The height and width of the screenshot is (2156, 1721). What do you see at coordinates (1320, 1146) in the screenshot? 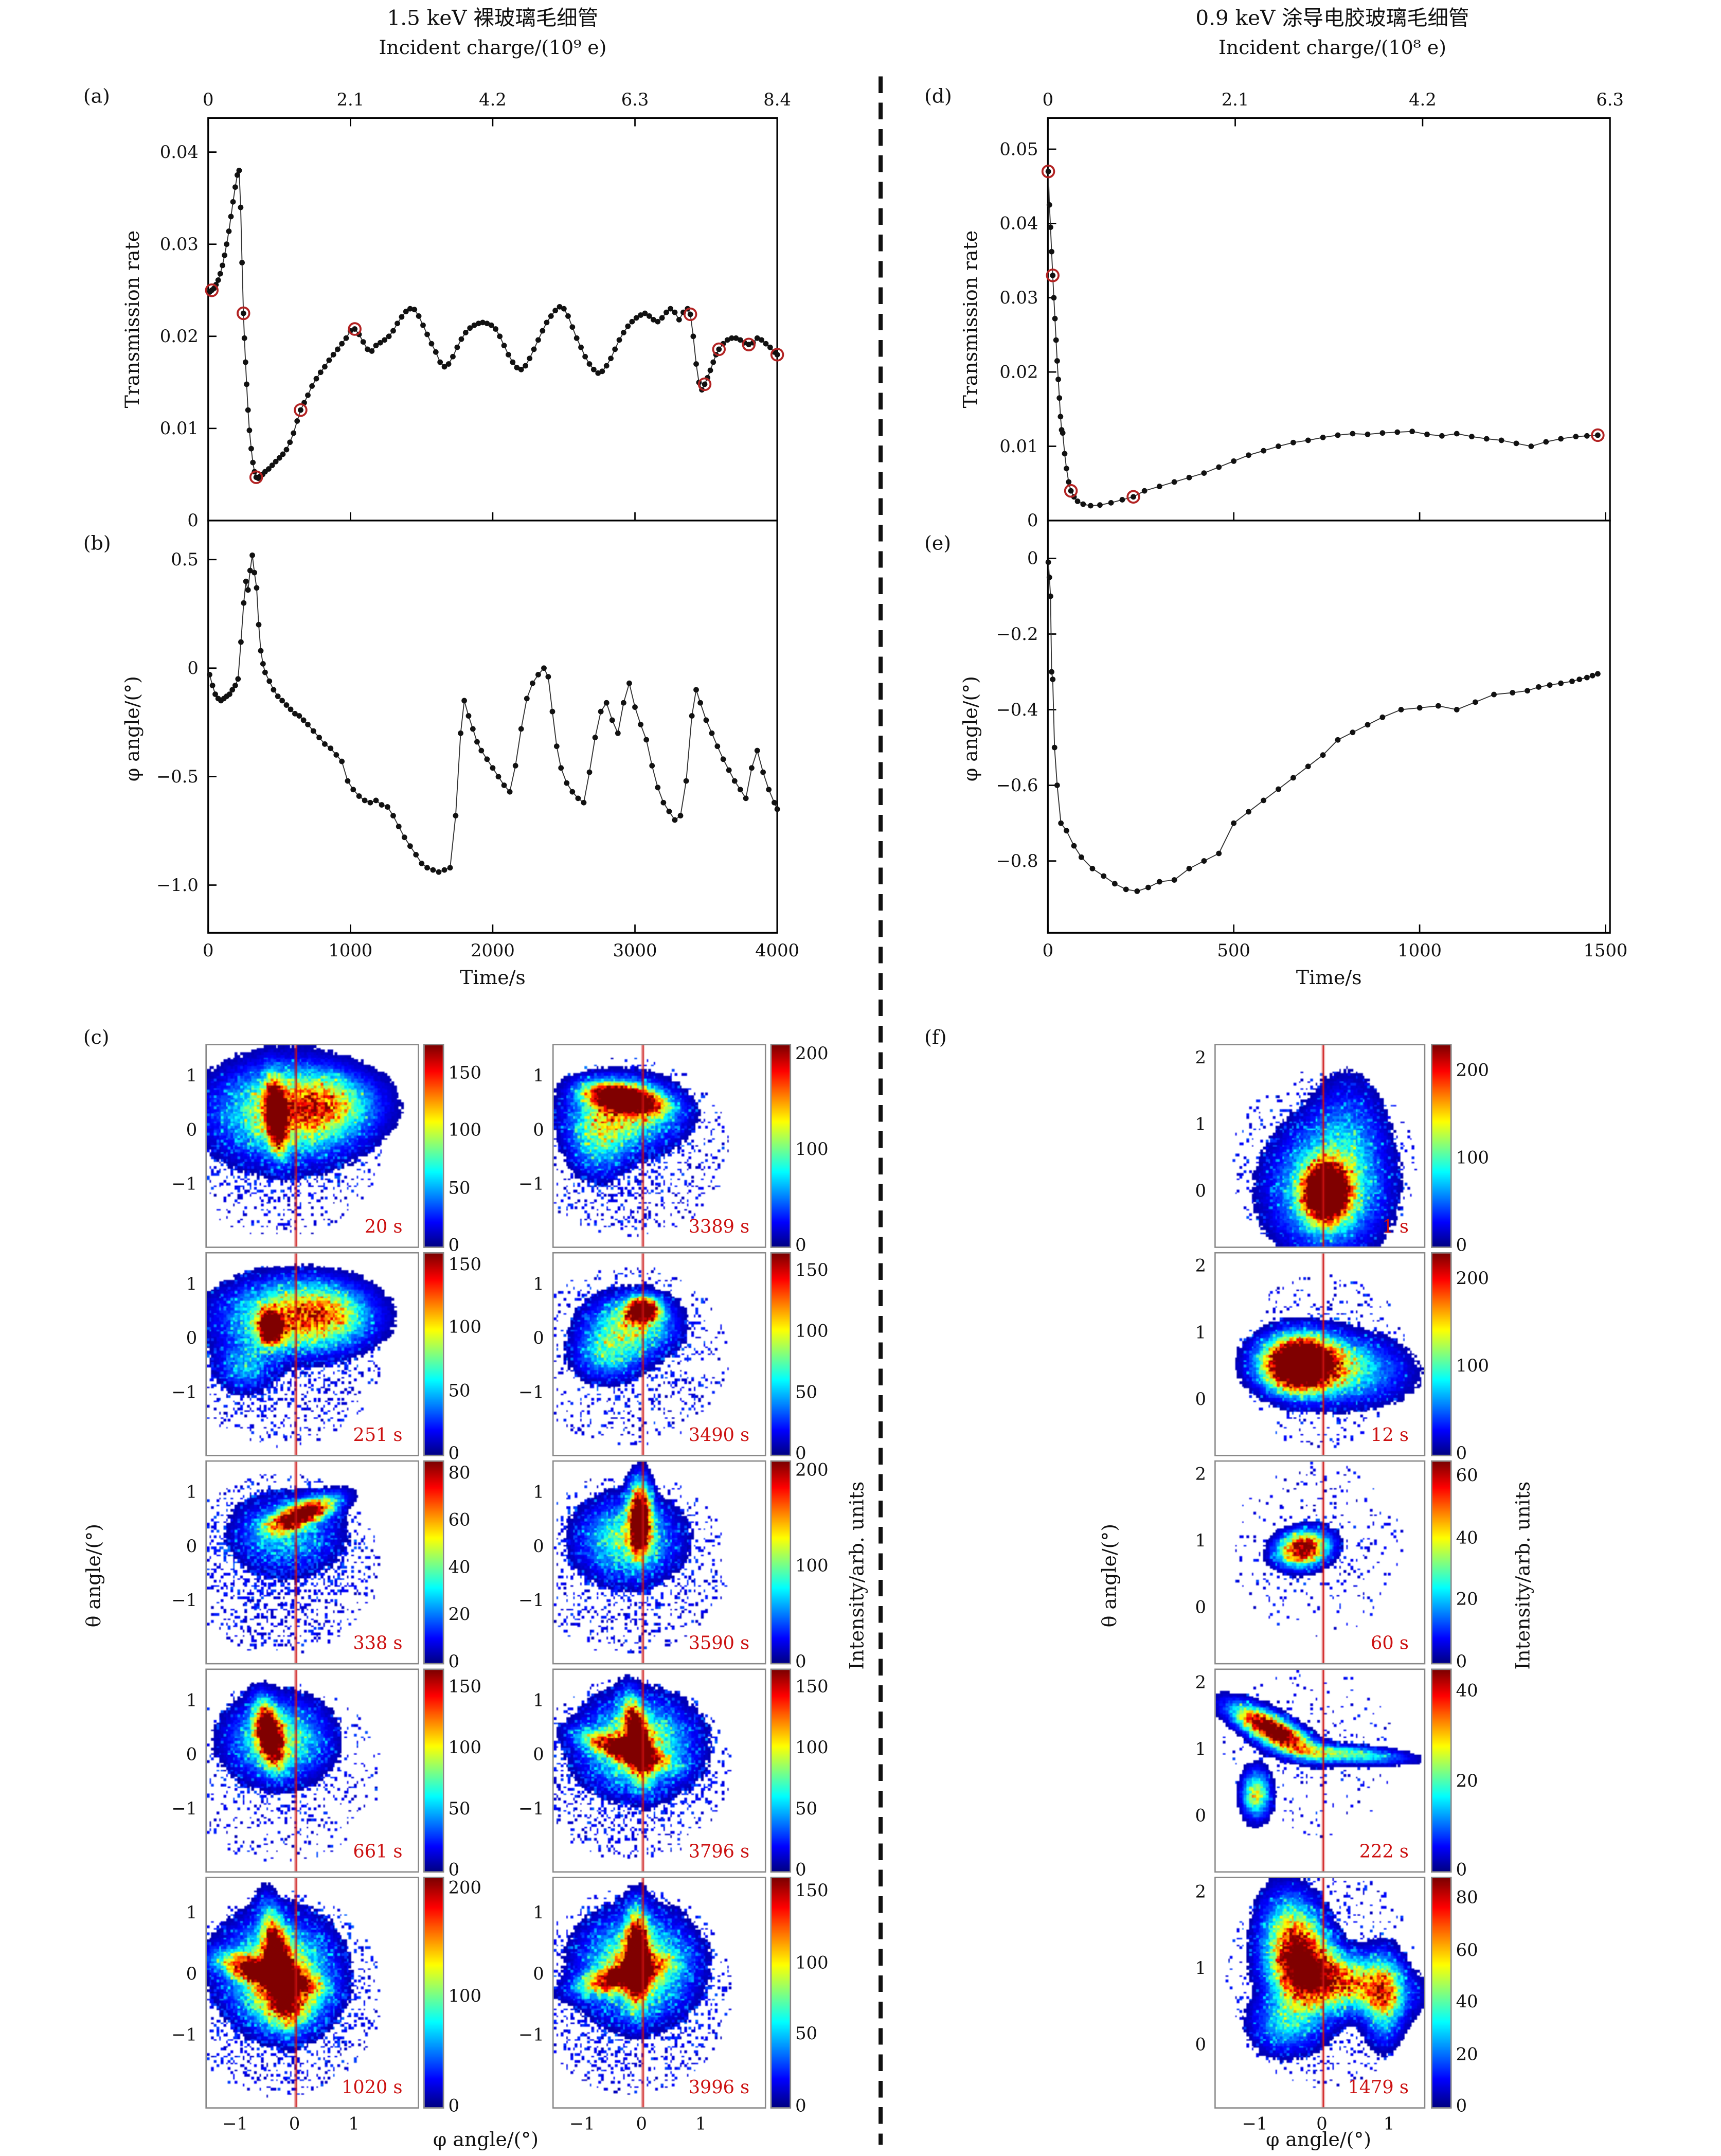
I see `beam-image-1s` at bounding box center [1320, 1146].